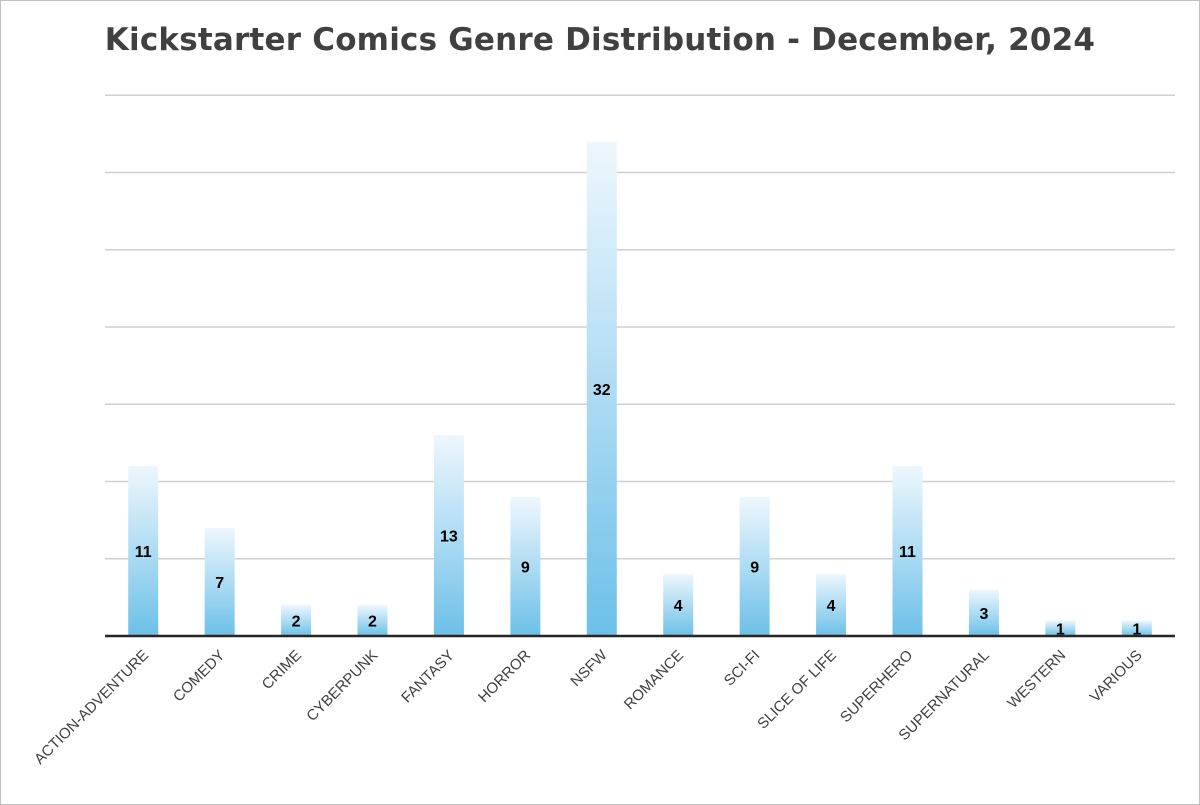 Image resolution: width=1200 pixels, height=805 pixels. I want to click on category-label: COMEDY, so click(199, 676).